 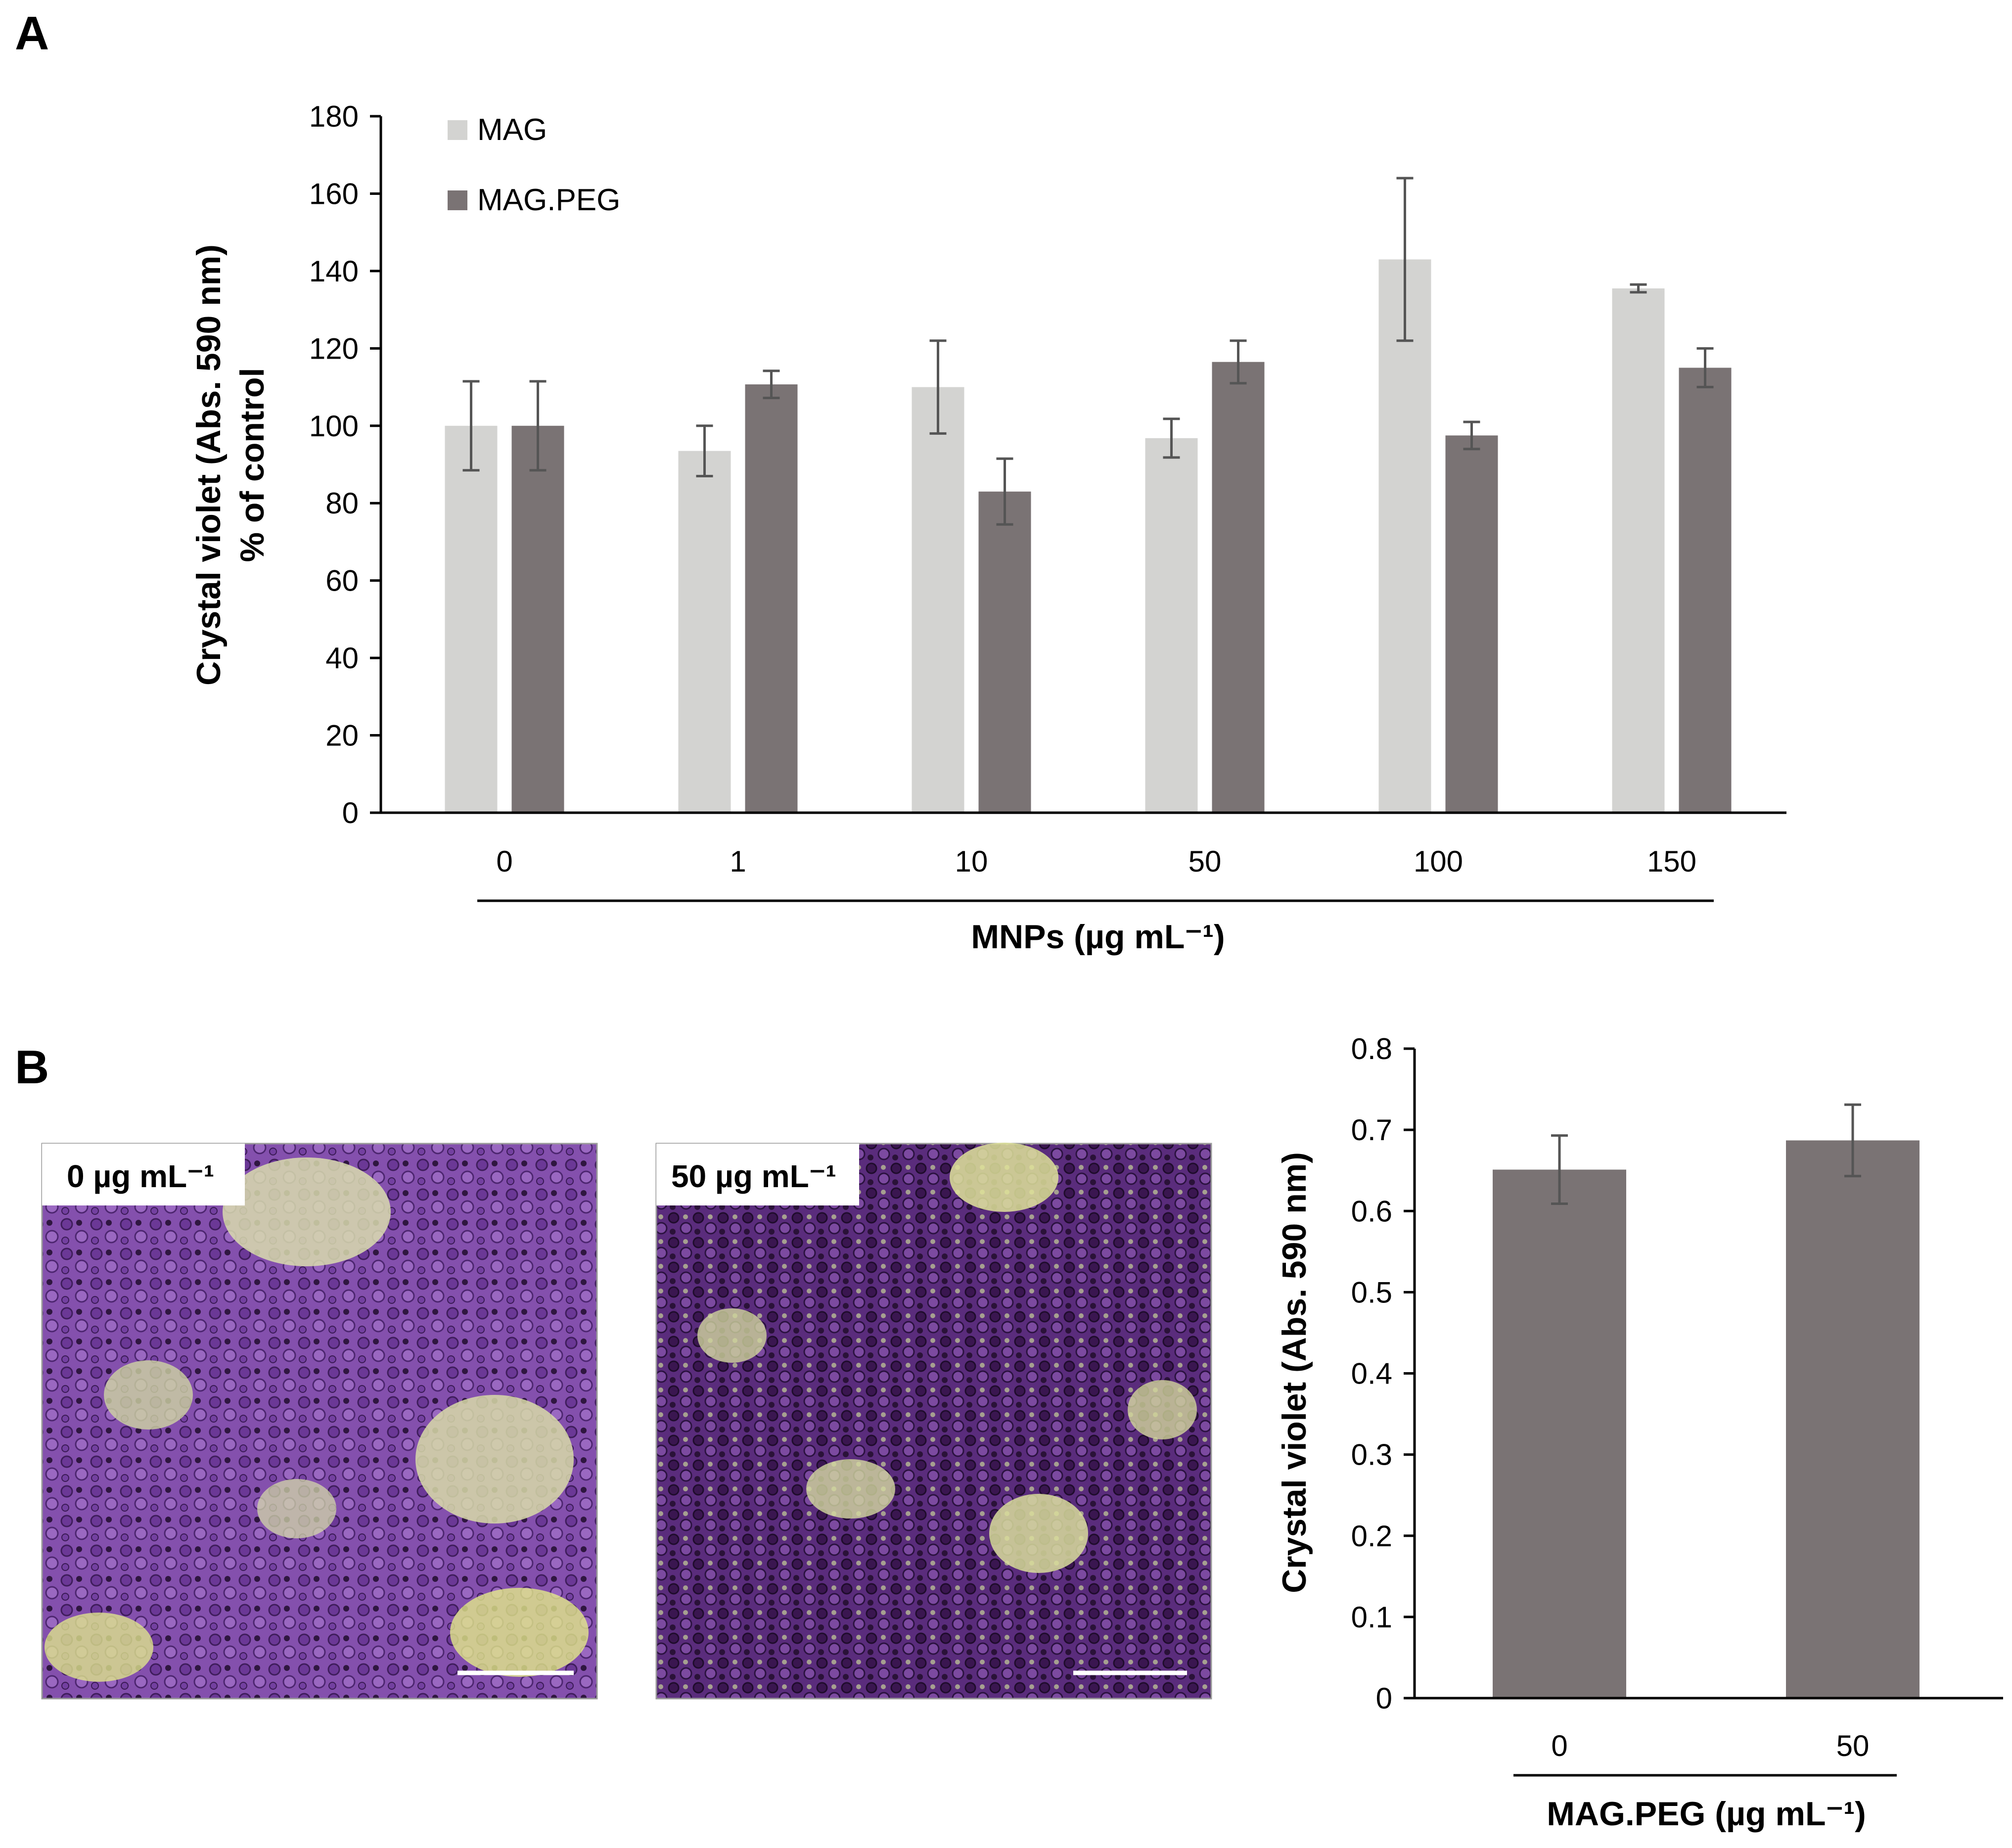 I want to click on chart-a-x-ticks: 0 1 10 50 100 150, so click(x=1096, y=861).